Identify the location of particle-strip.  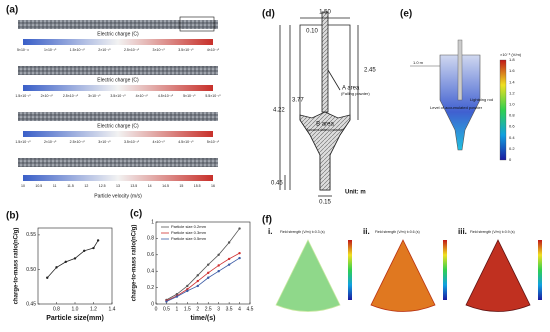
(118, 70).